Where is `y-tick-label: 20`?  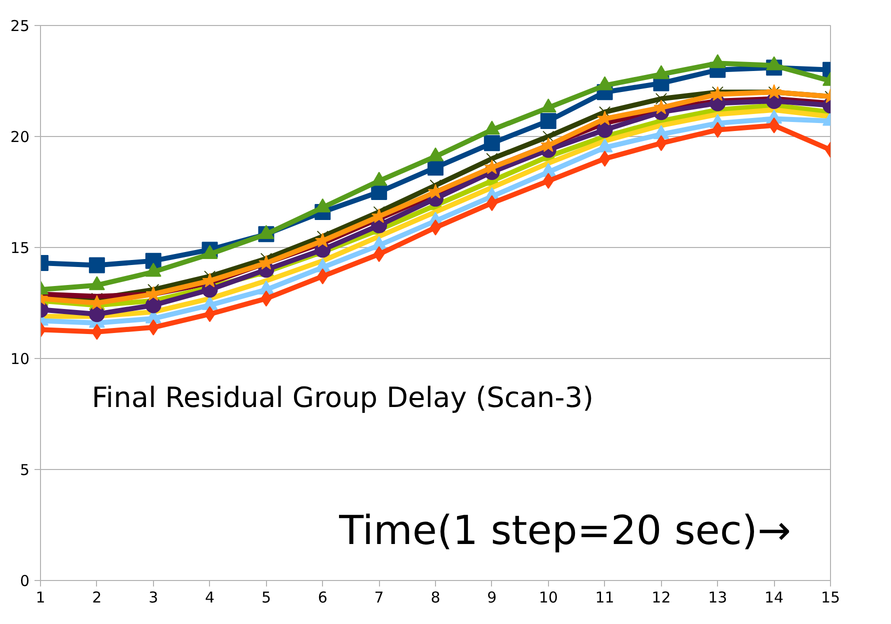
y-tick-label: 20 is located at coordinates (20, 137).